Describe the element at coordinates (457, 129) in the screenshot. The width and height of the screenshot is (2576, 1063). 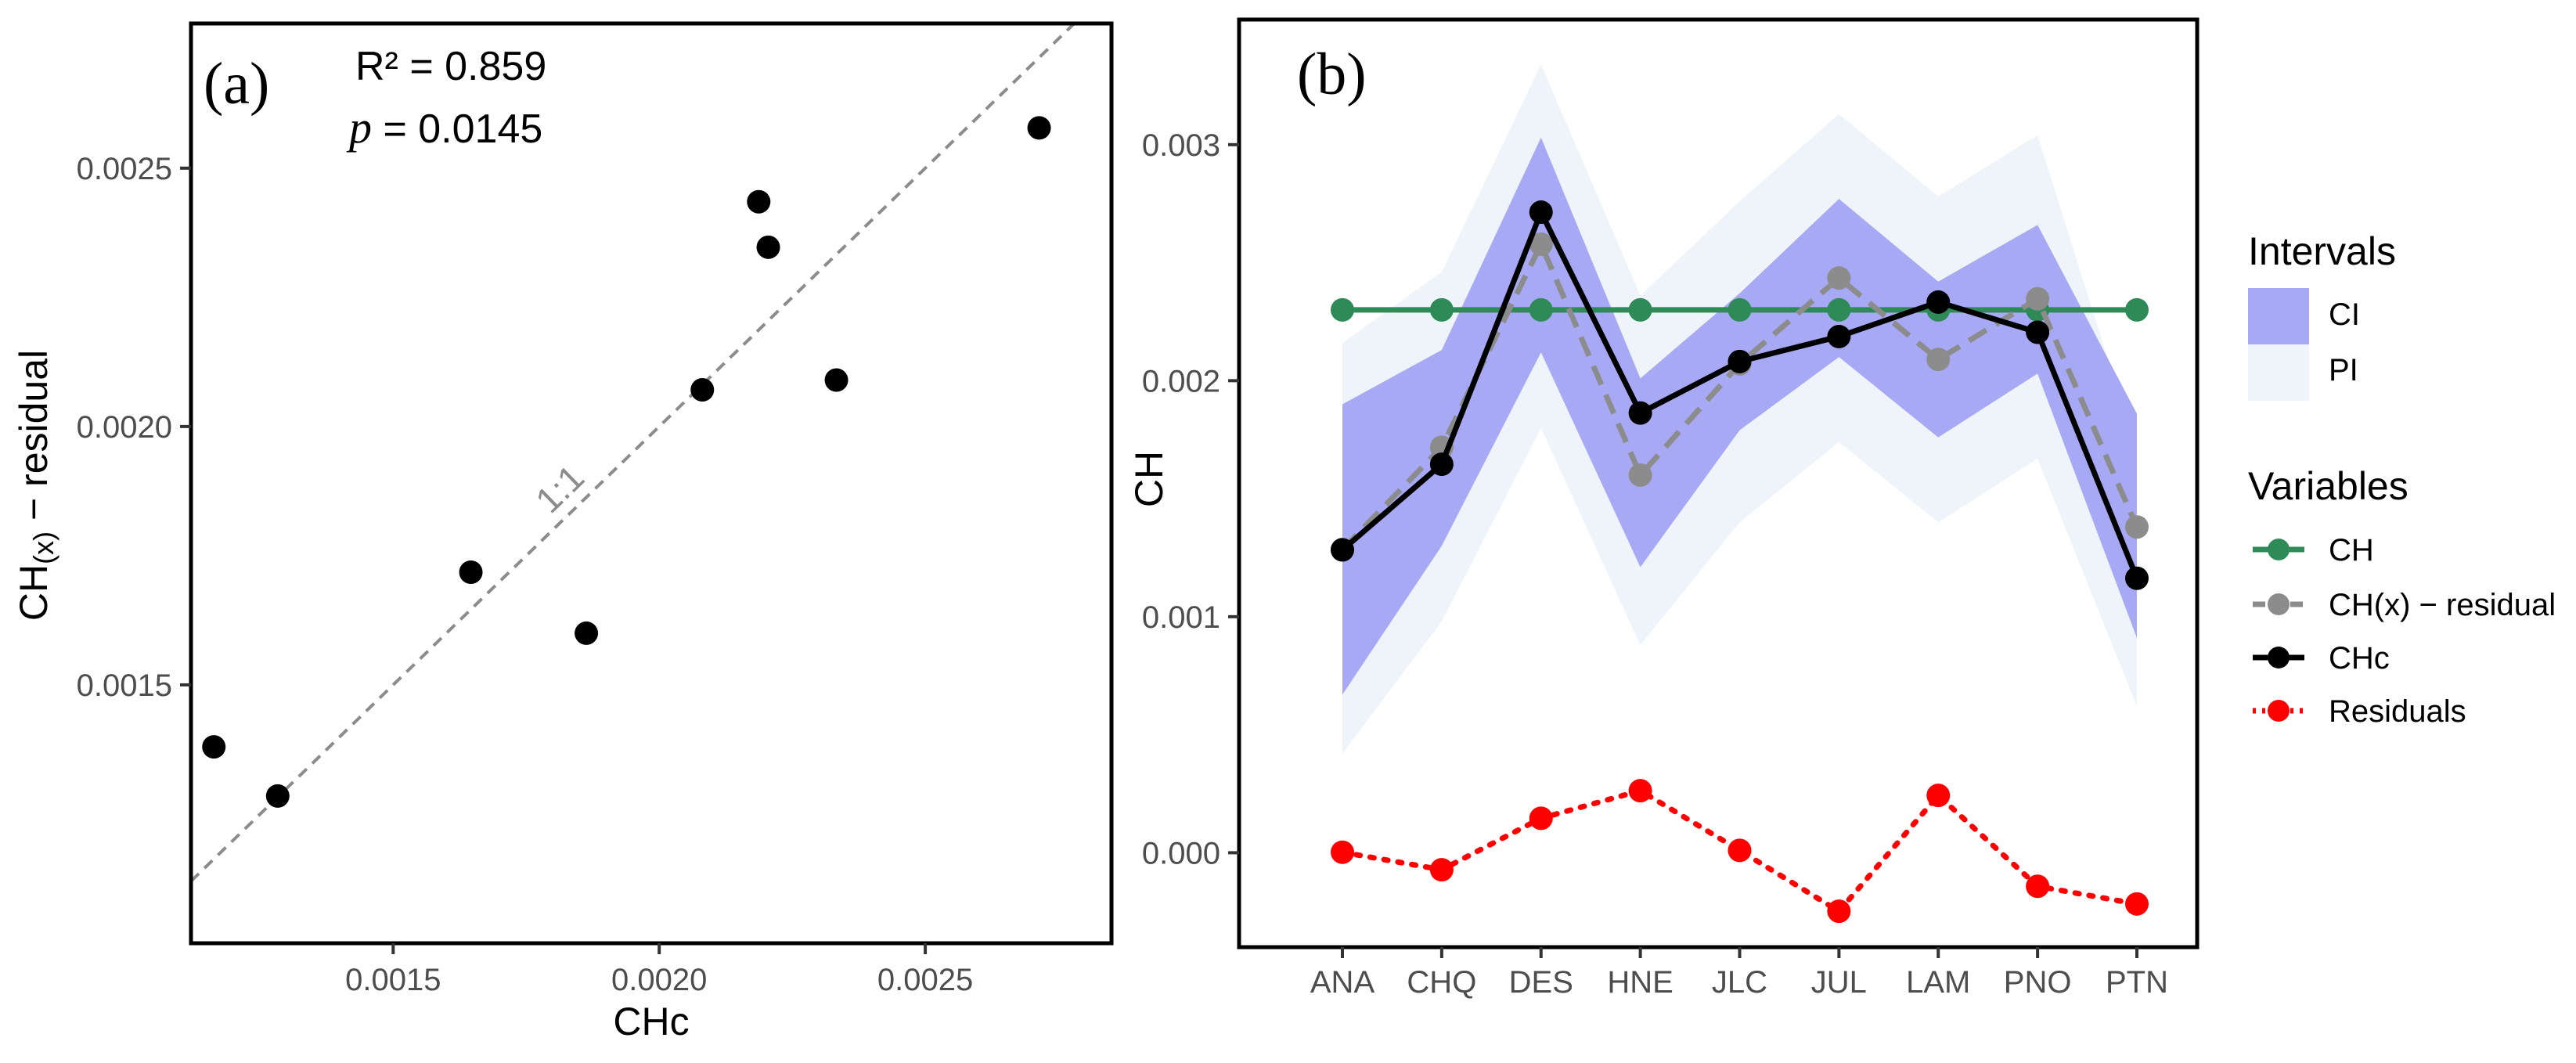
I see `p-value: = 0.0145` at that location.